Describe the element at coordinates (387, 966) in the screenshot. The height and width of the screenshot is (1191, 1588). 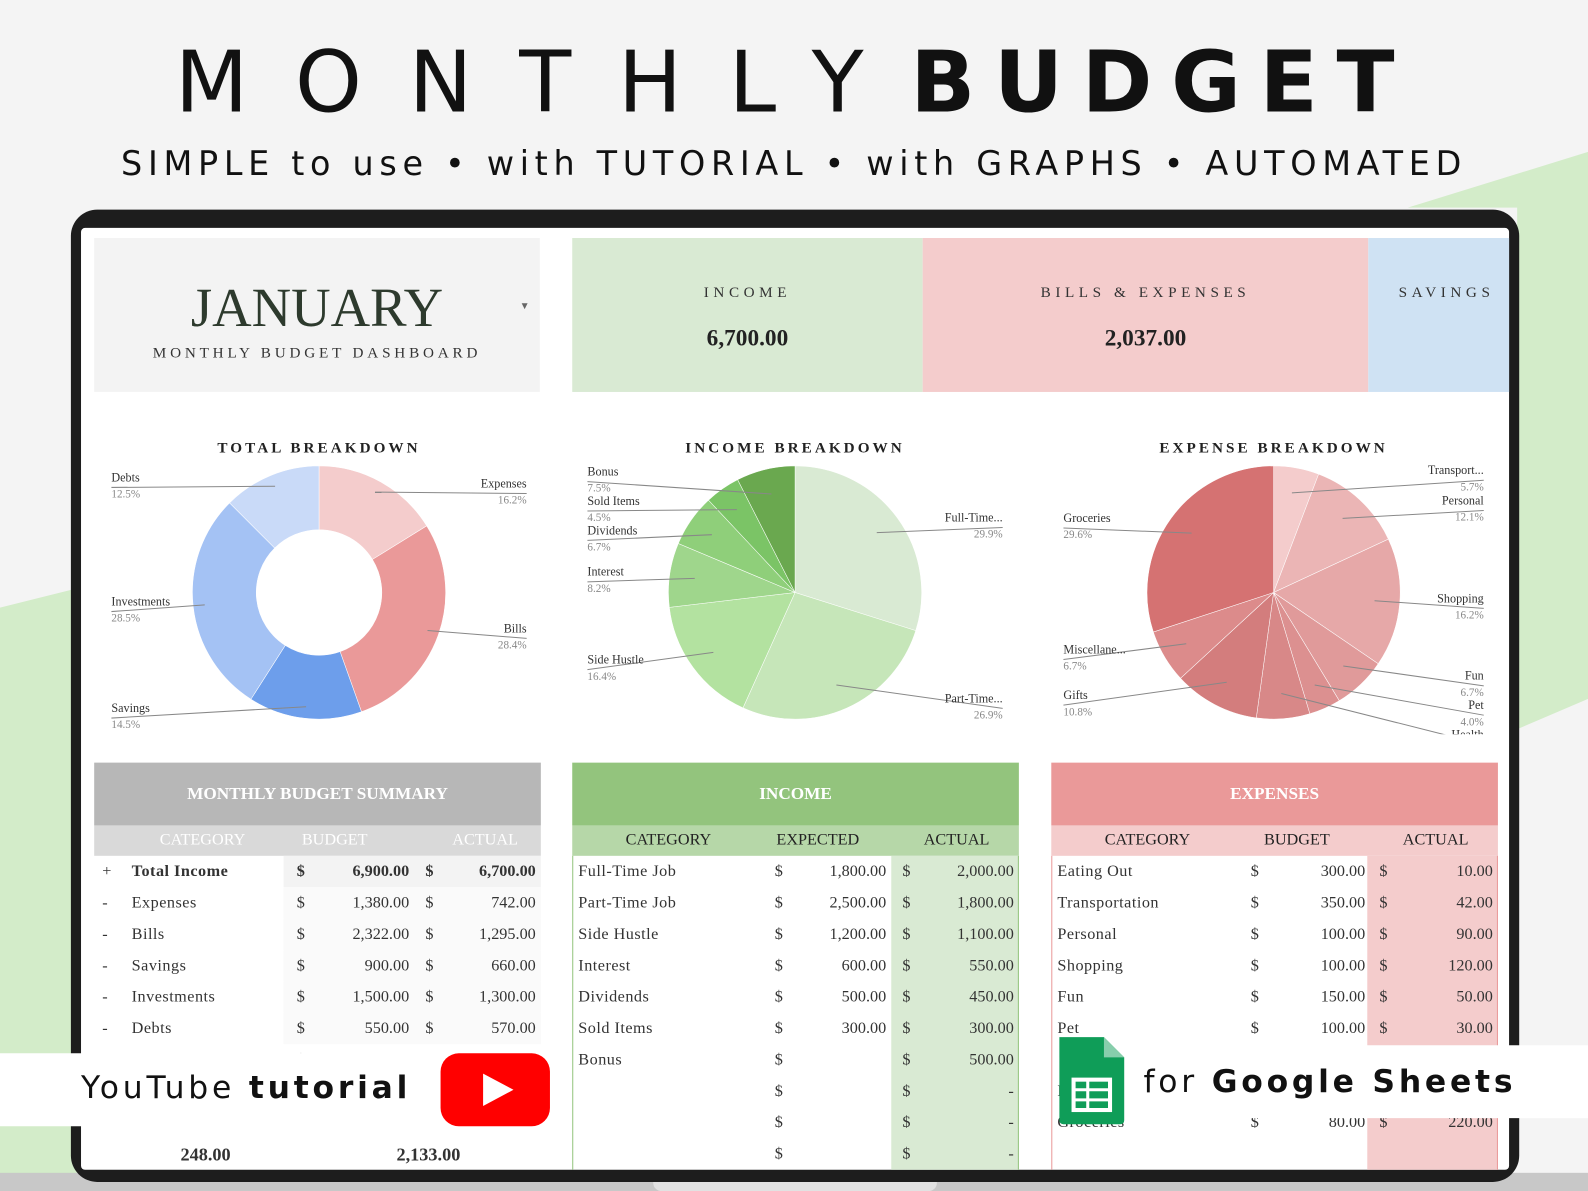
I see `table-cell: 900.00` at that location.